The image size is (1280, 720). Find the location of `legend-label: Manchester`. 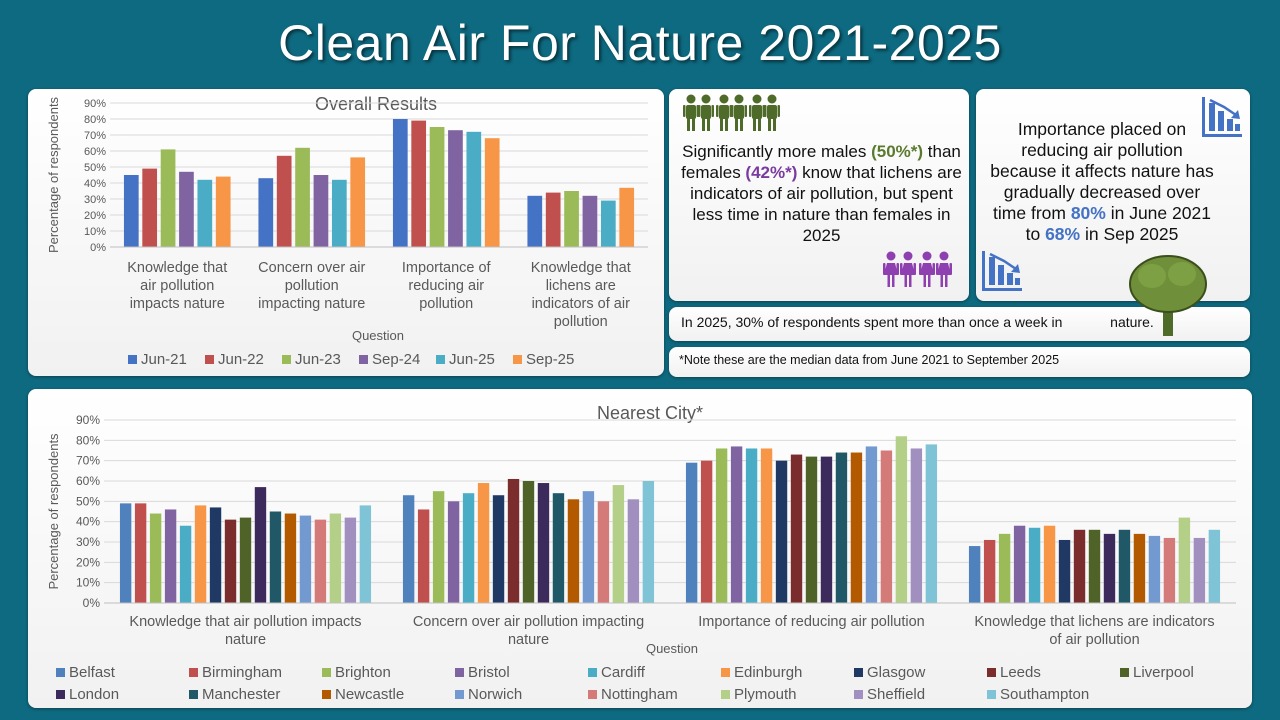

legend-label: Manchester is located at coordinates (241, 694).